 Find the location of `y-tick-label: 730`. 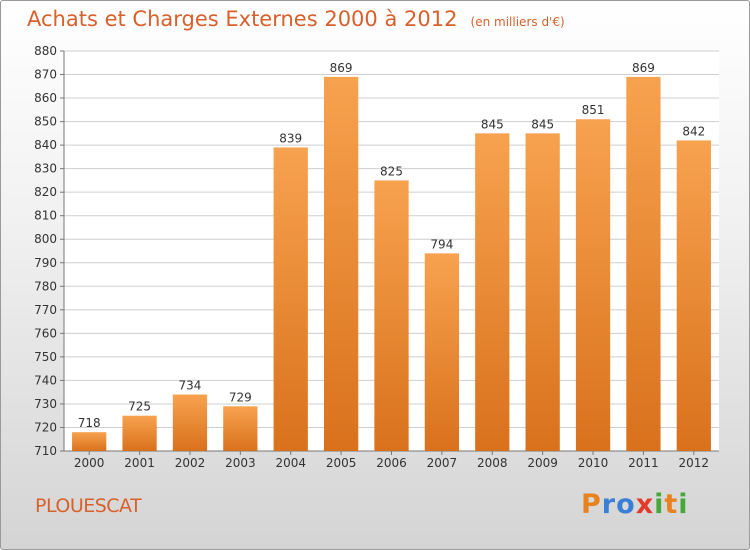

y-tick-label: 730 is located at coordinates (45, 404).